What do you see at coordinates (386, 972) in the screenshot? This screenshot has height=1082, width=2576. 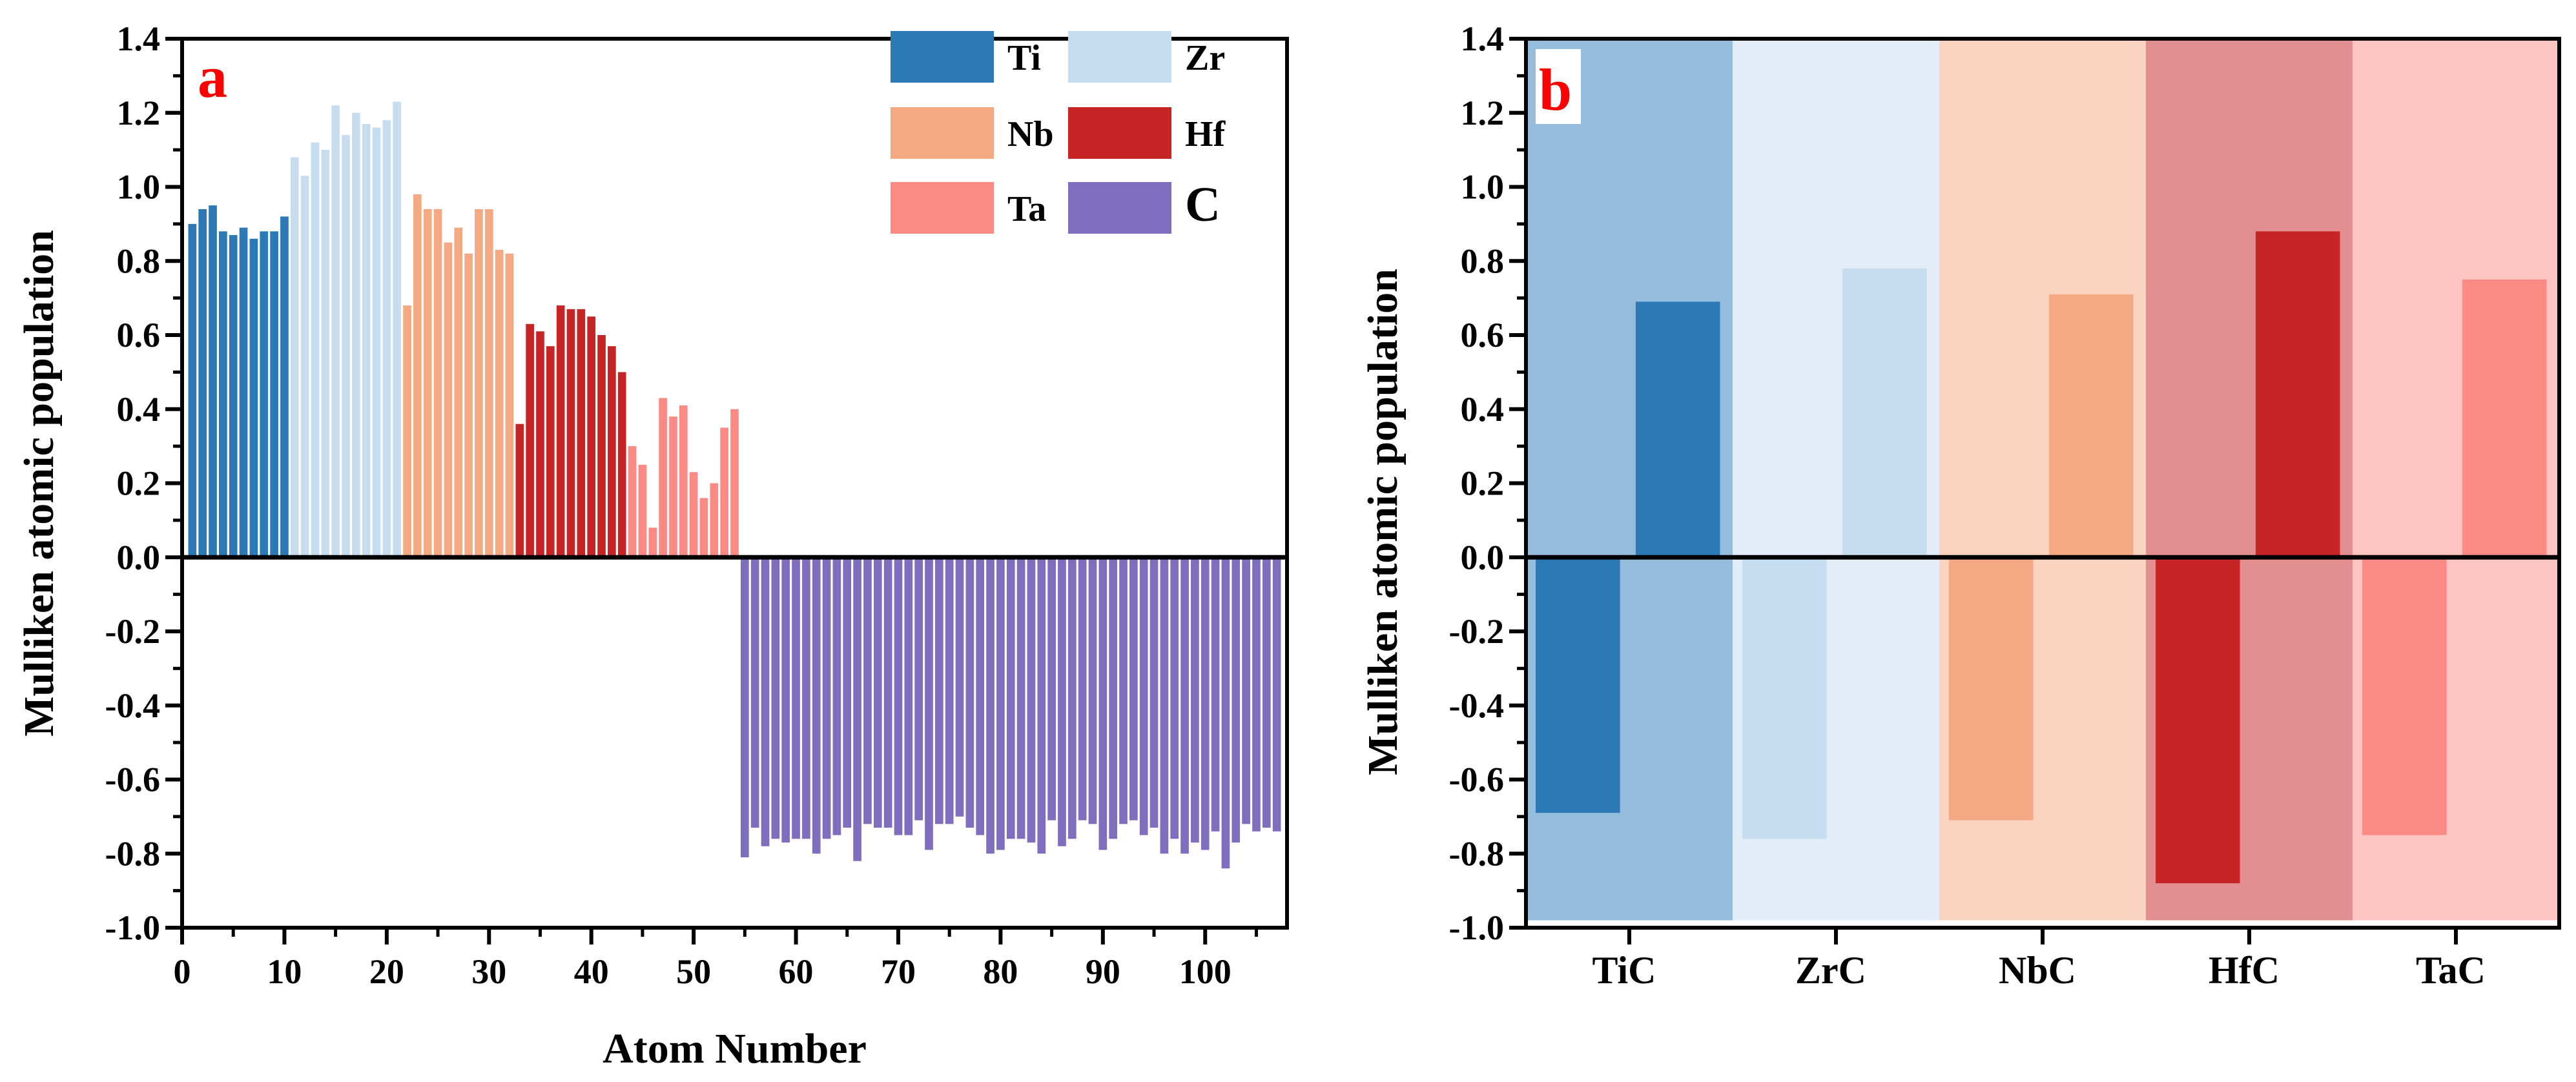 I see `x-tick-label: 20` at bounding box center [386, 972].